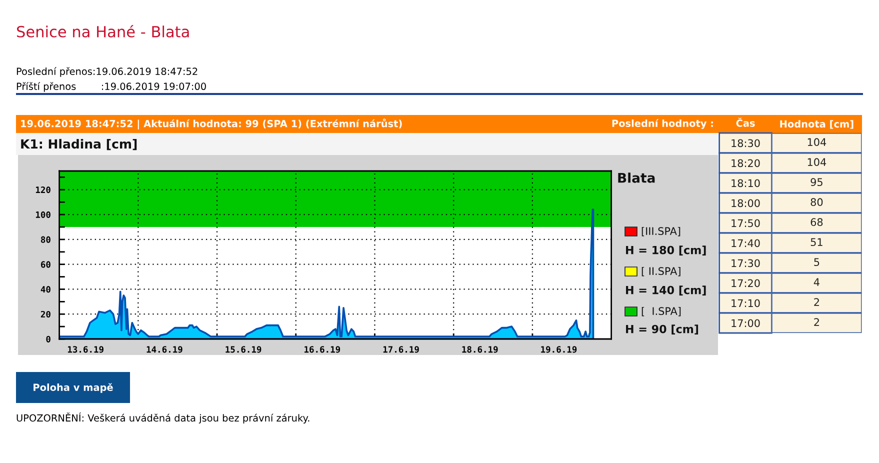  Describe the element at coordinates (45, 239) in the screenshot. I see `y-tick-label: 80` at that location.